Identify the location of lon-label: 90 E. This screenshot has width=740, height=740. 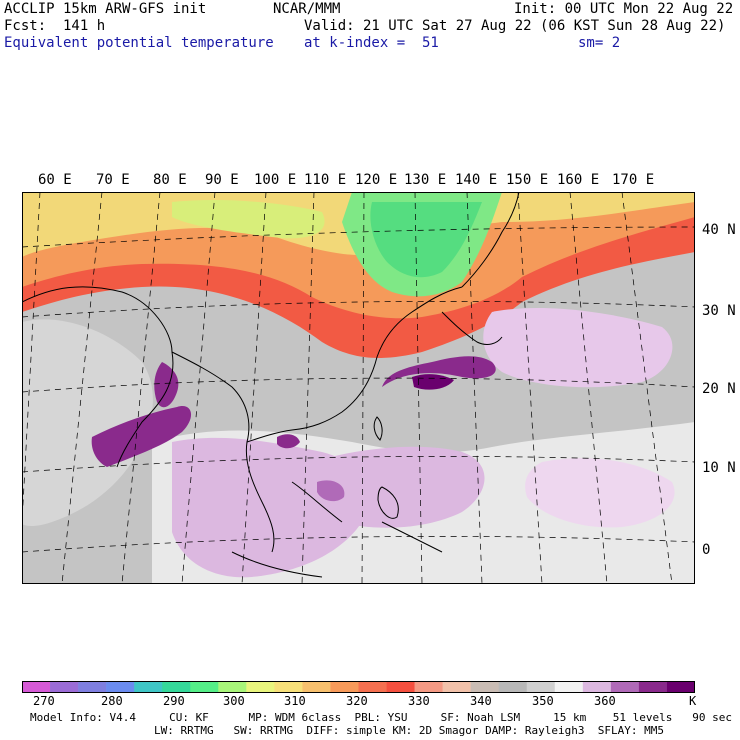
(222, 180).